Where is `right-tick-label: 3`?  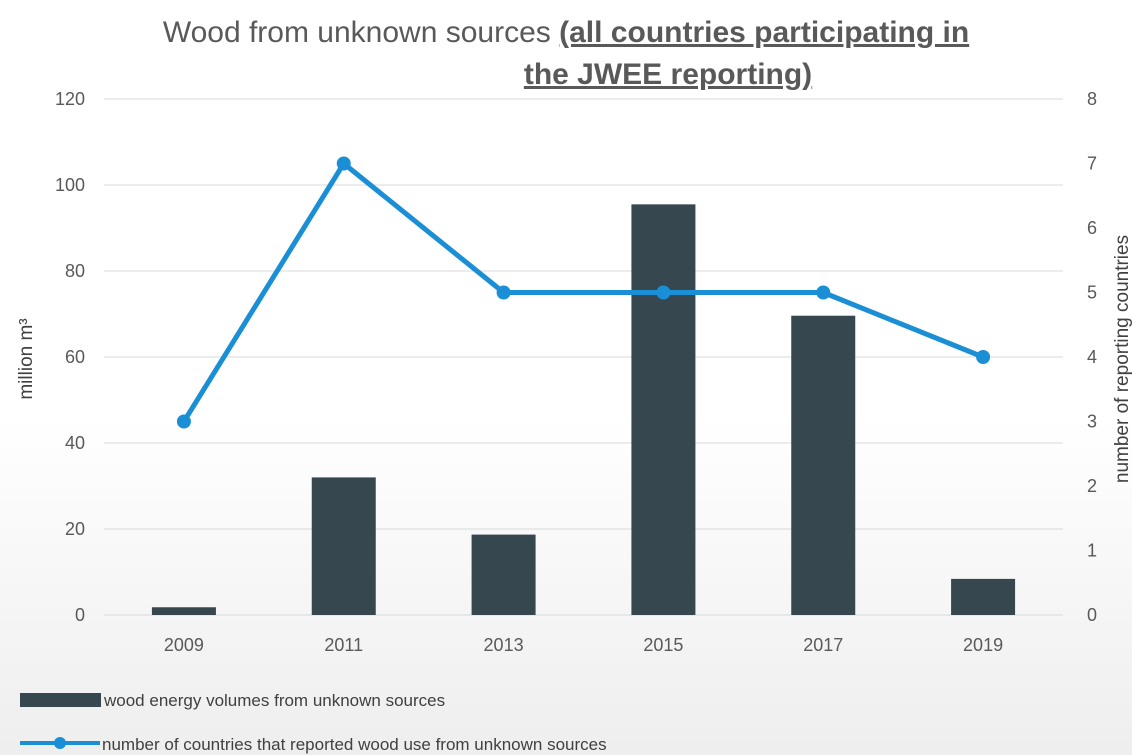
right-tick-label: 3 is located at coordinates (1092, 422).